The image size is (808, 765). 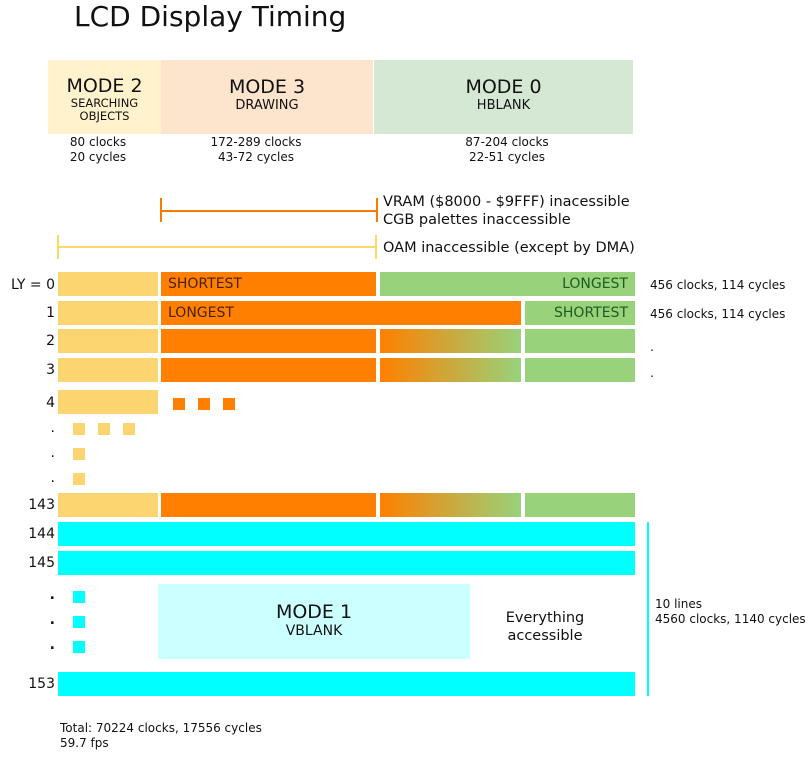 I want to click on ly143-variable-bar, so click(x=450, y=505).